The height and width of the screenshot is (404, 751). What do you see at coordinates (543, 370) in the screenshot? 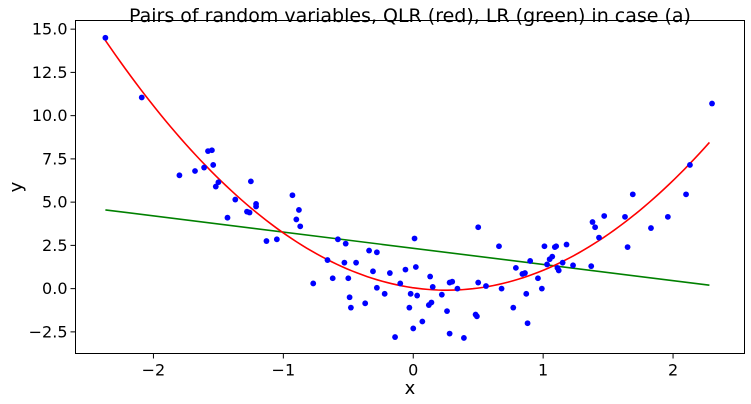
I see `x-tick-label: 1` at bounding box center [543, 370].